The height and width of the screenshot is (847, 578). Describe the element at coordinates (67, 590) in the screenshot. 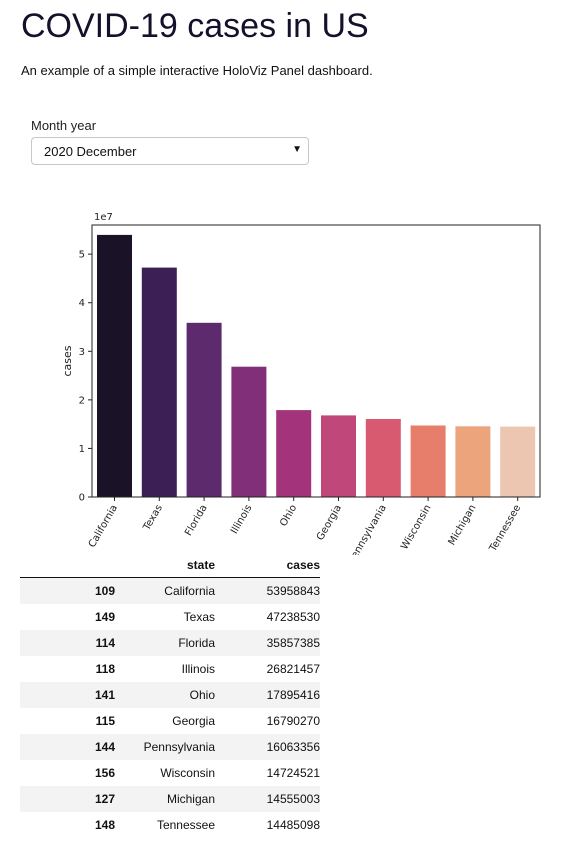

I see `row-index-cell: 109` at that location.